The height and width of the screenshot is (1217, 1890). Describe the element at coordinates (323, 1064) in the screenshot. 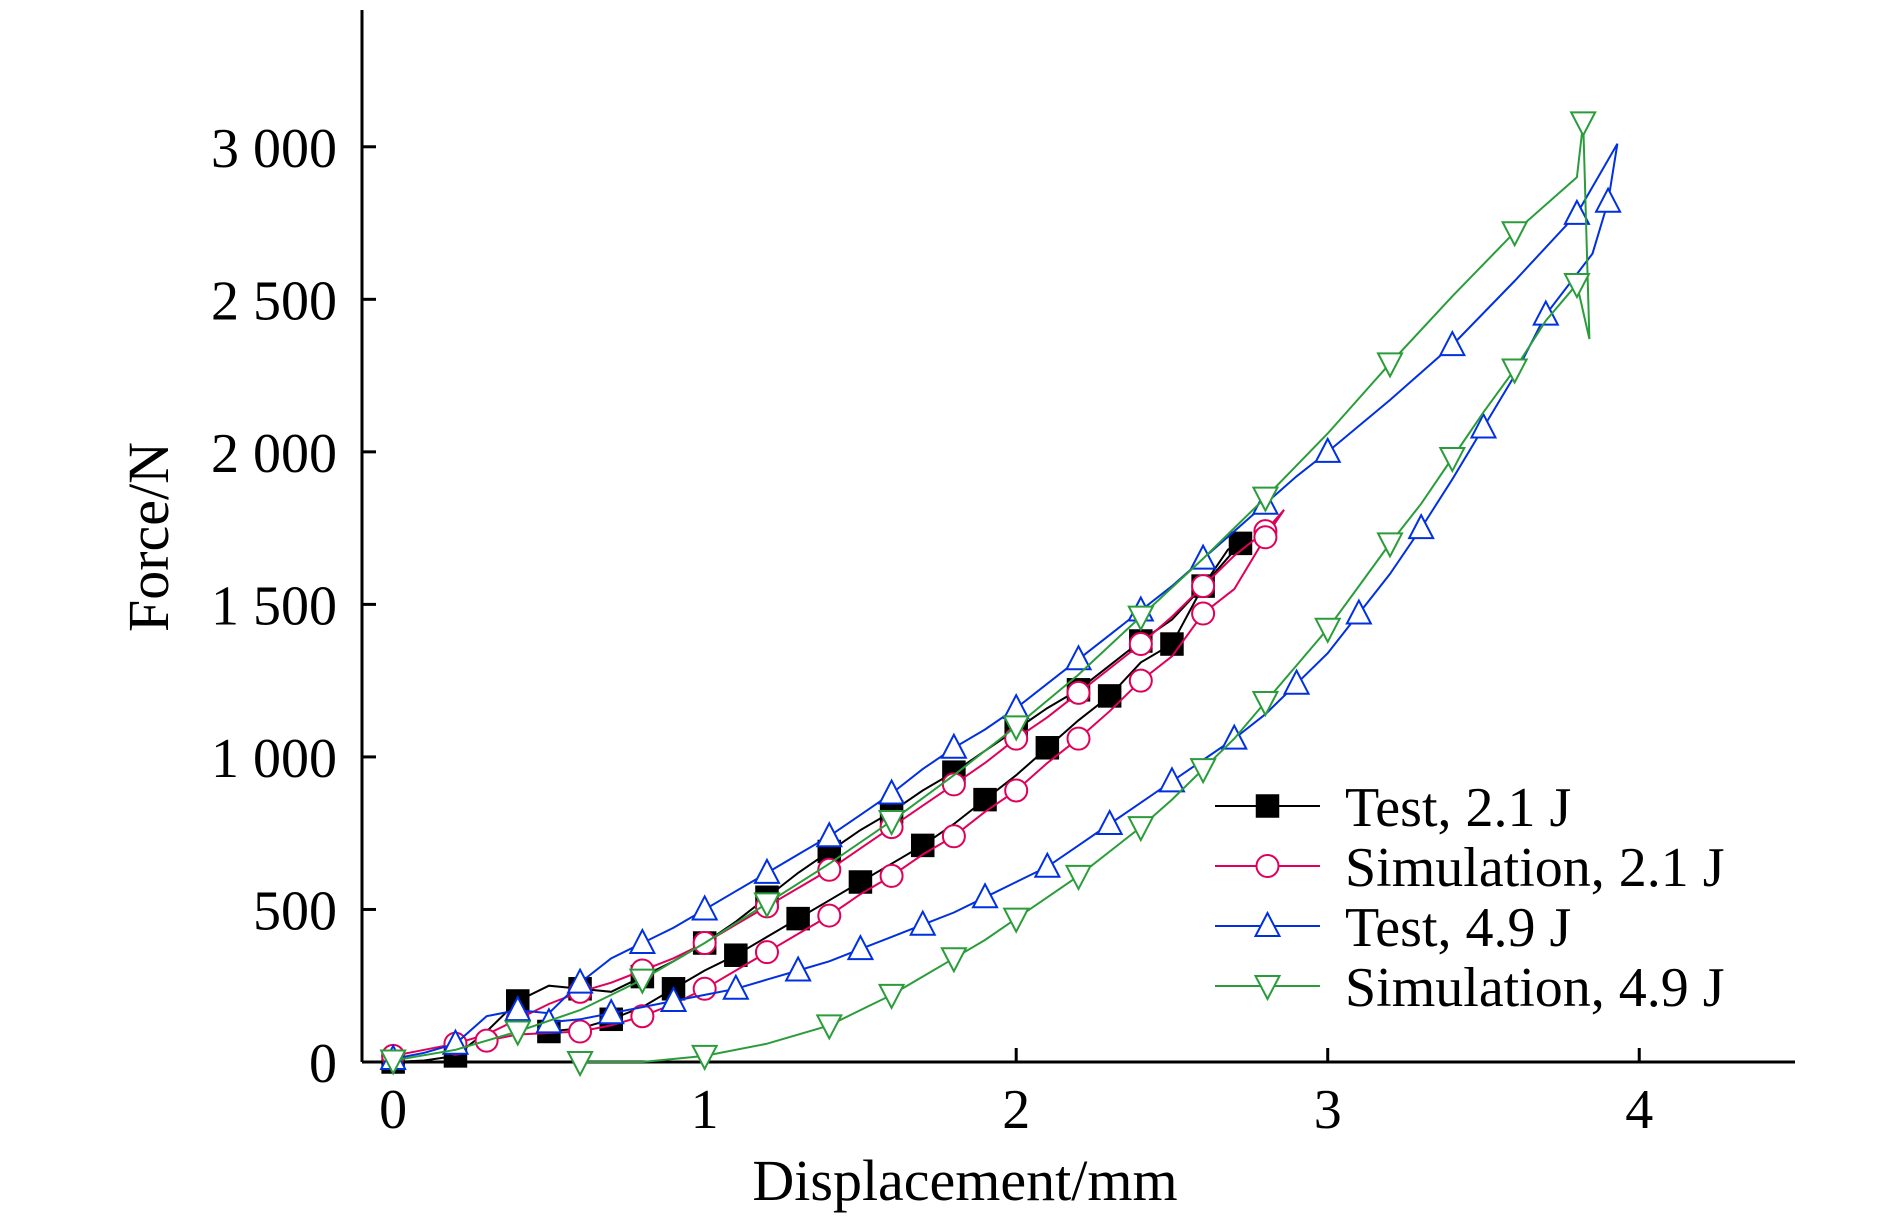

I see `y-tick-label: 0` at that location.